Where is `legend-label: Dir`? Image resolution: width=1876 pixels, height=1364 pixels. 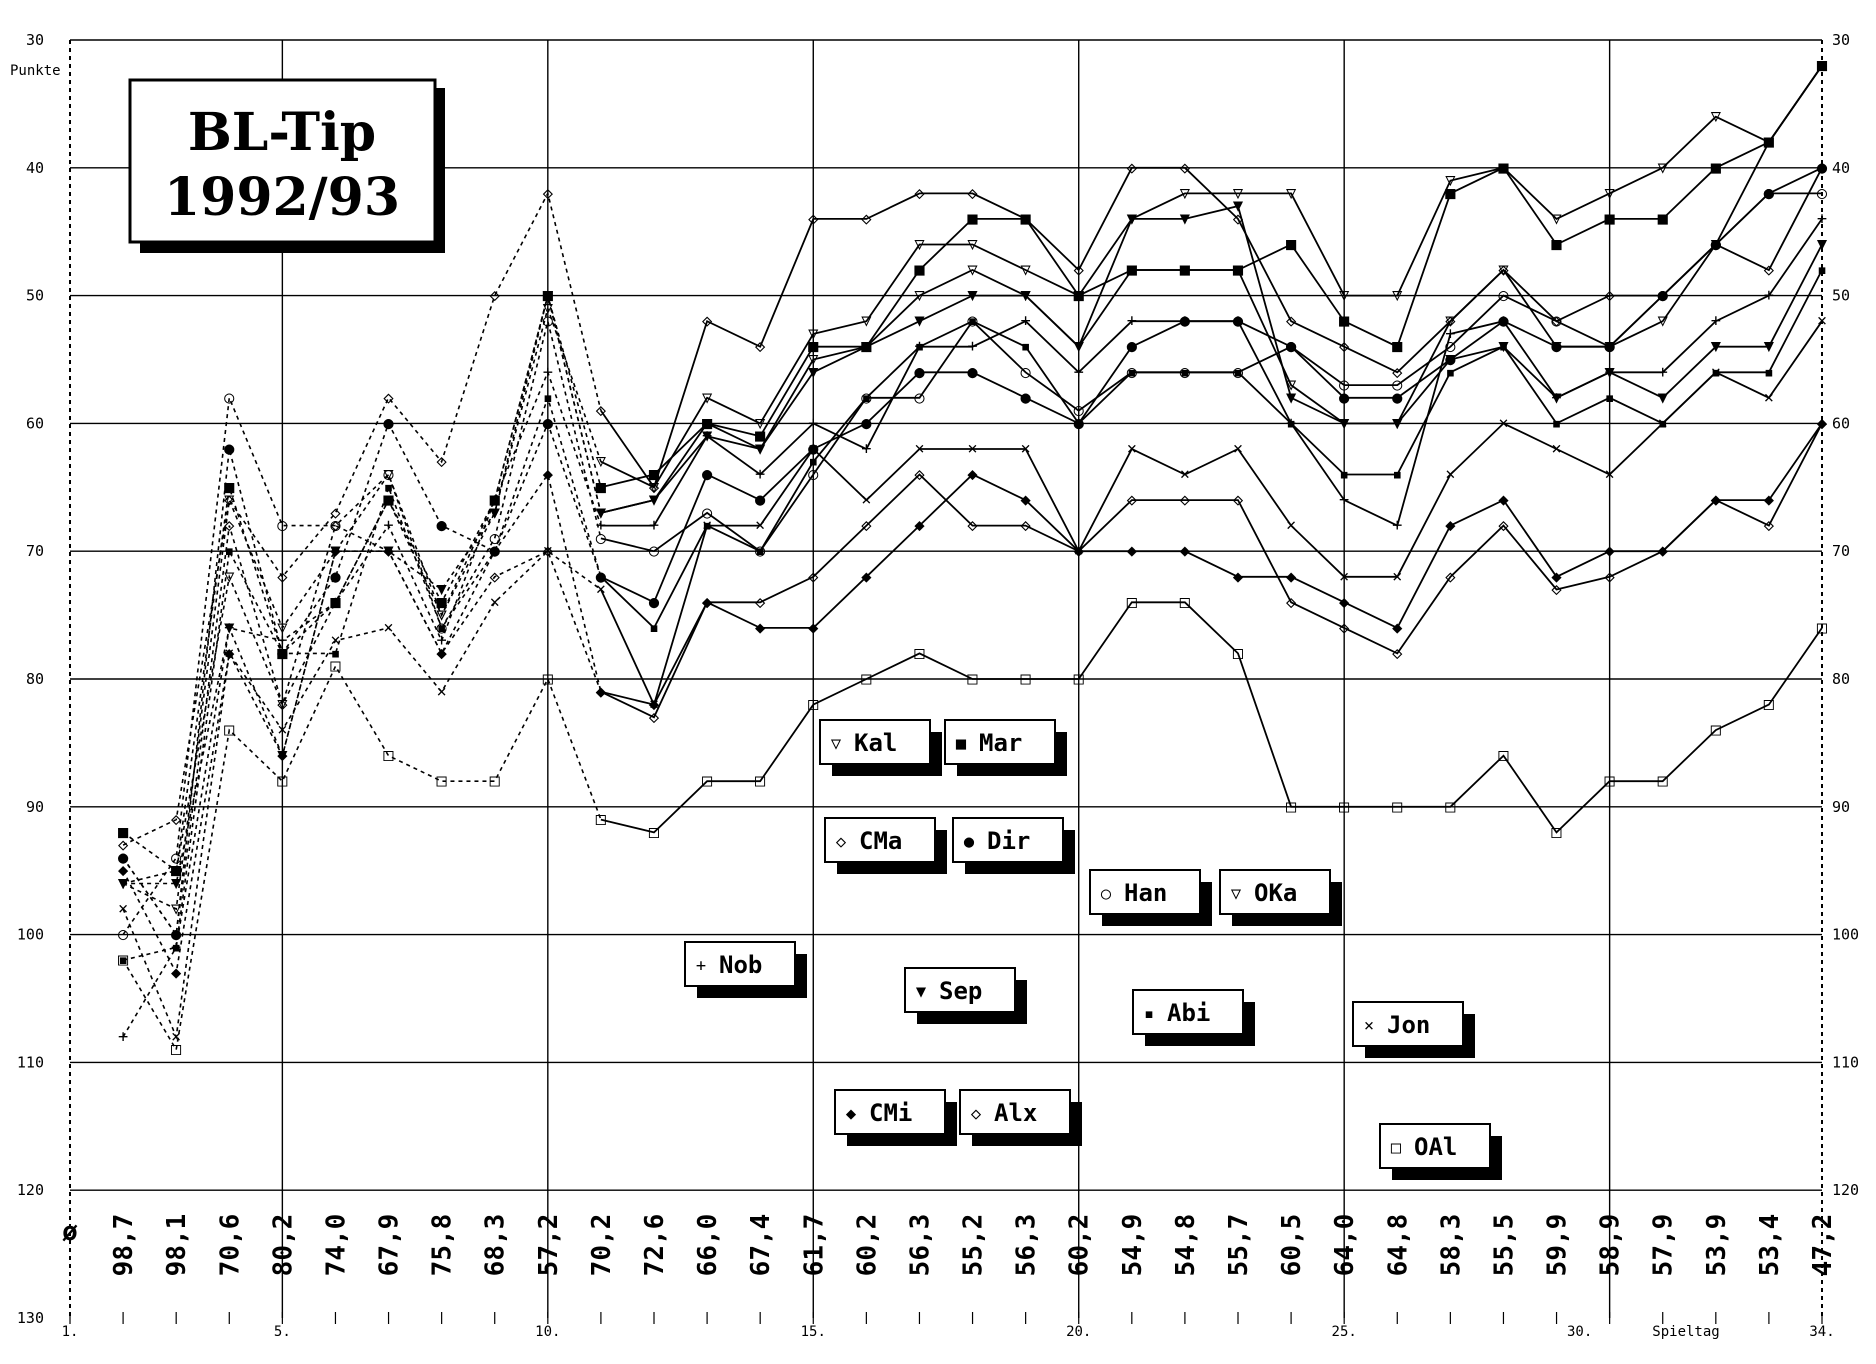 legend-label: Dir is located at coordinates (1008, 841).